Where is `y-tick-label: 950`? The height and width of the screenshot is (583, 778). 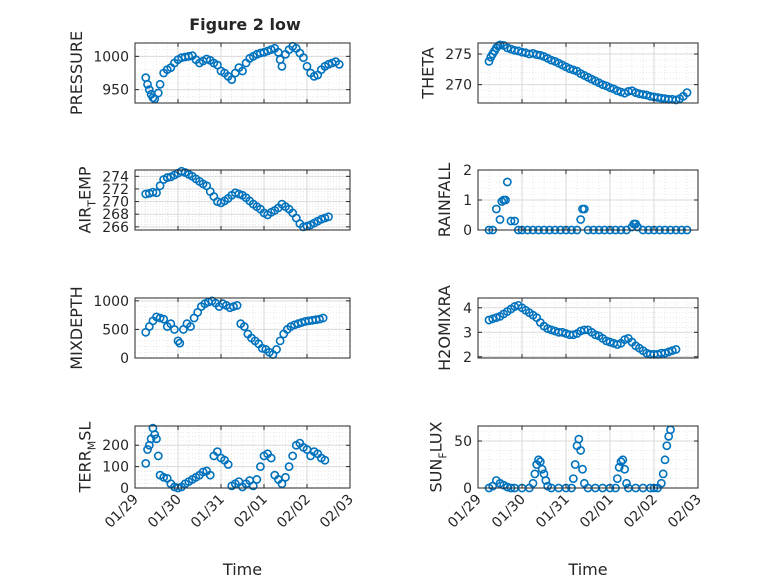
y-tick-label: 950 is located at coordinates (115, 91).